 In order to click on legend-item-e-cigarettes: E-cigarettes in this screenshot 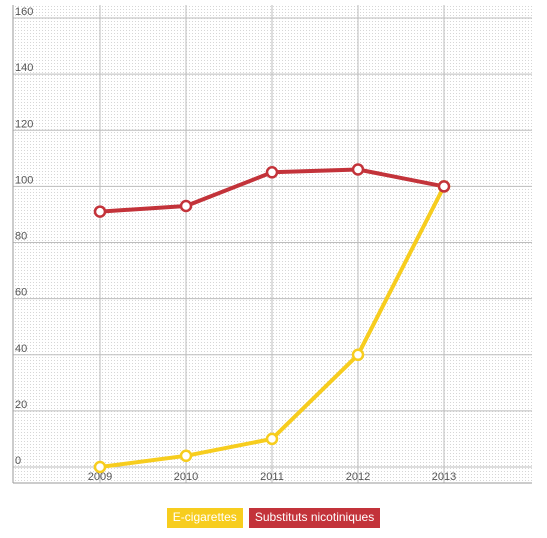, I will do `click(204, 518)`.